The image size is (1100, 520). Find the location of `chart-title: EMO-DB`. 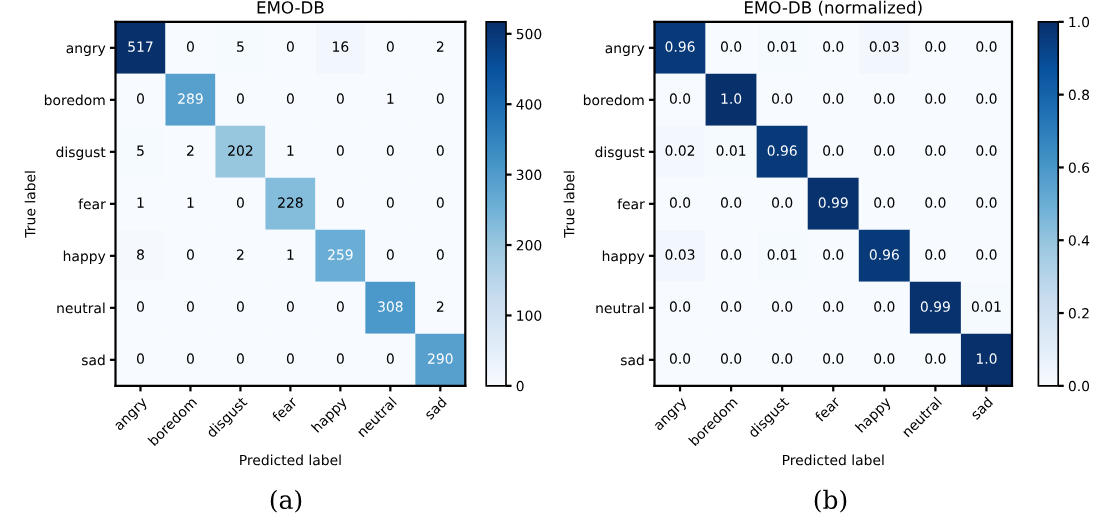

chart-title: EMO-DB is located at coordinates (290, 7).